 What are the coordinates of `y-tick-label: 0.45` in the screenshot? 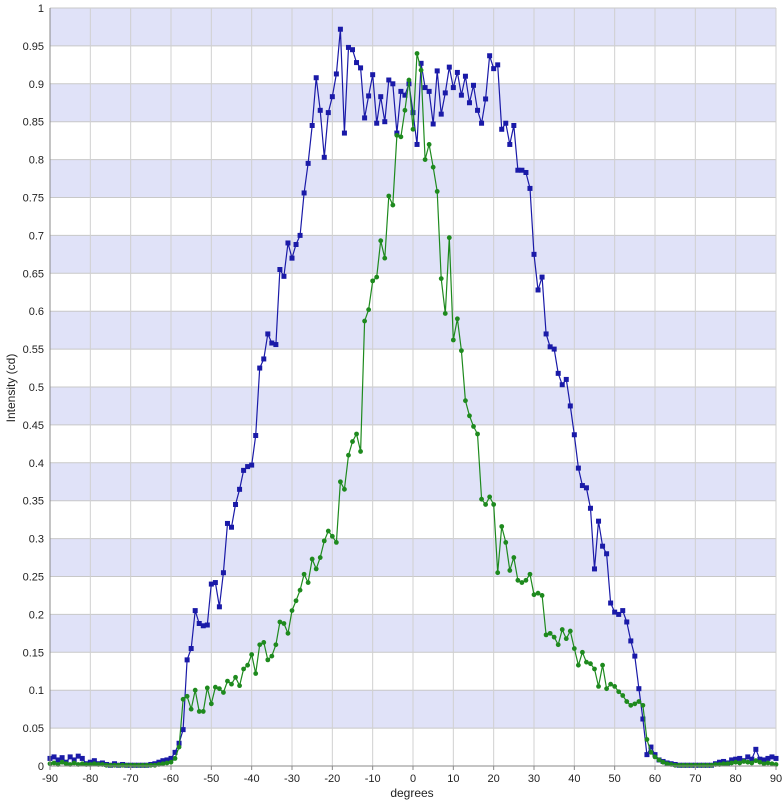 It's located at (33, 426).